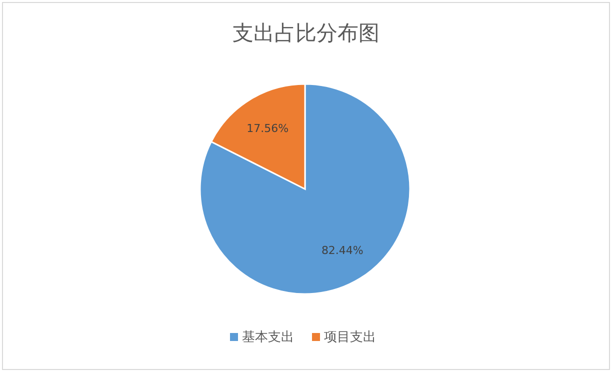 This screenshot has width=612, height=372. Describe the element at coordinates (306, 33) in the screenshot. I see `chart-title: 支出占比分布图` at that location.